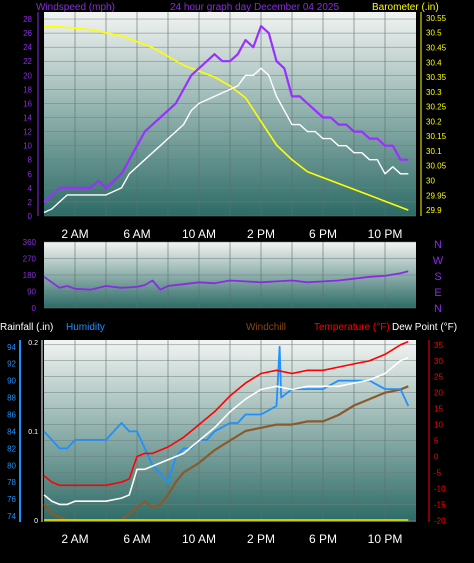  Describe the element at coordinates (11, 414) in the screenshot. I see `humidity-tick-label: 86` at that location.